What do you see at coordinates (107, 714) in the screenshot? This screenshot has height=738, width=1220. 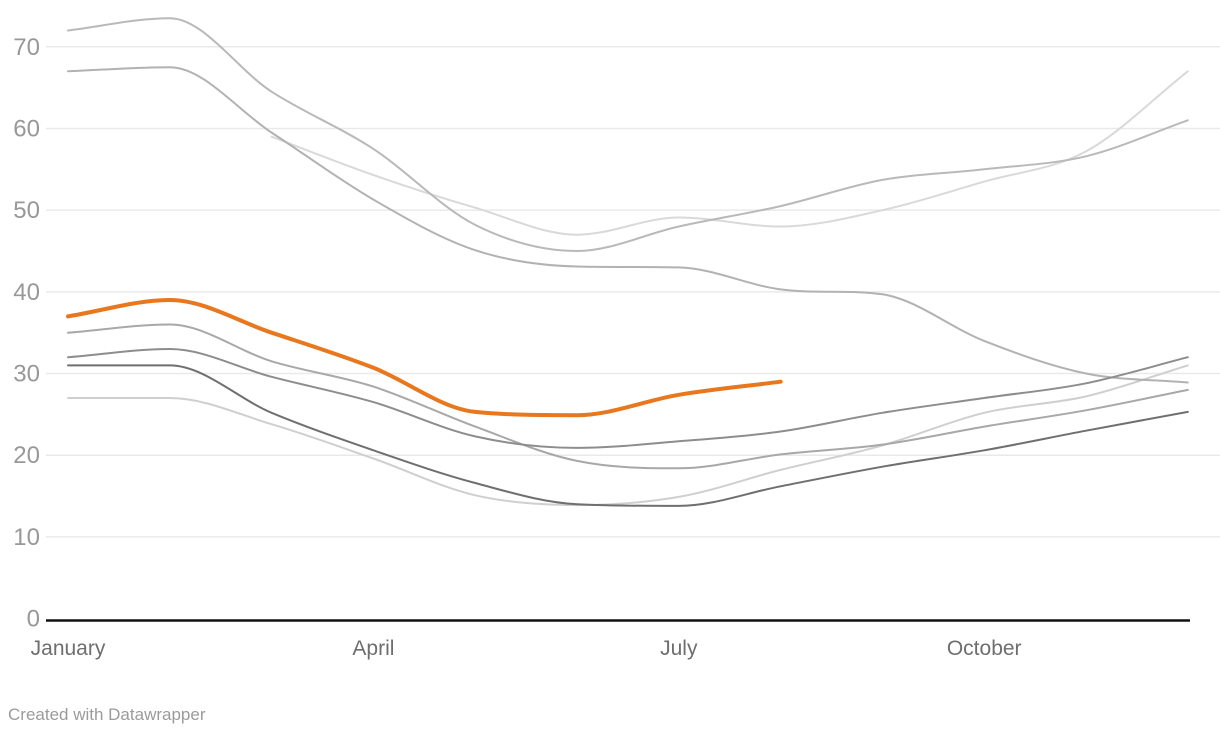 I see `credit-text: Created with Datawrapper` at bounding box center [107, 714].